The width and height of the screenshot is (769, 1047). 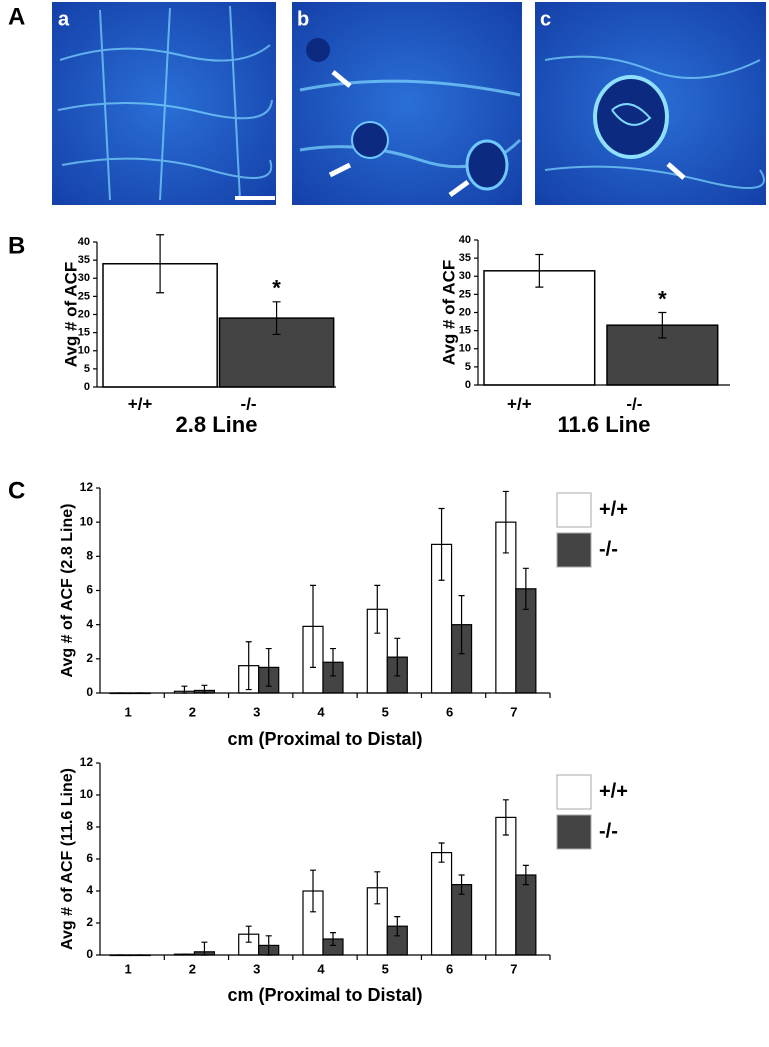 I want to click on panel-label: A, so click(x=16, y=16).